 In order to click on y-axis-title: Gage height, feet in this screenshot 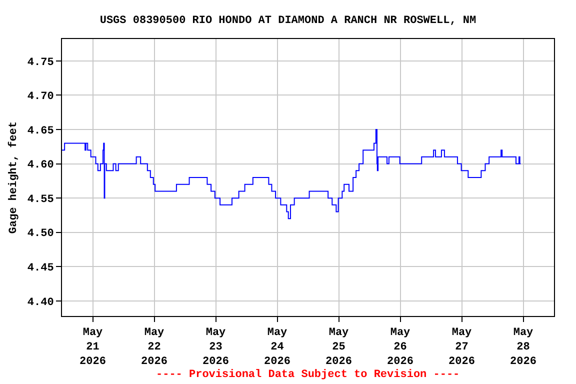, I will do `click(13, 177)`.